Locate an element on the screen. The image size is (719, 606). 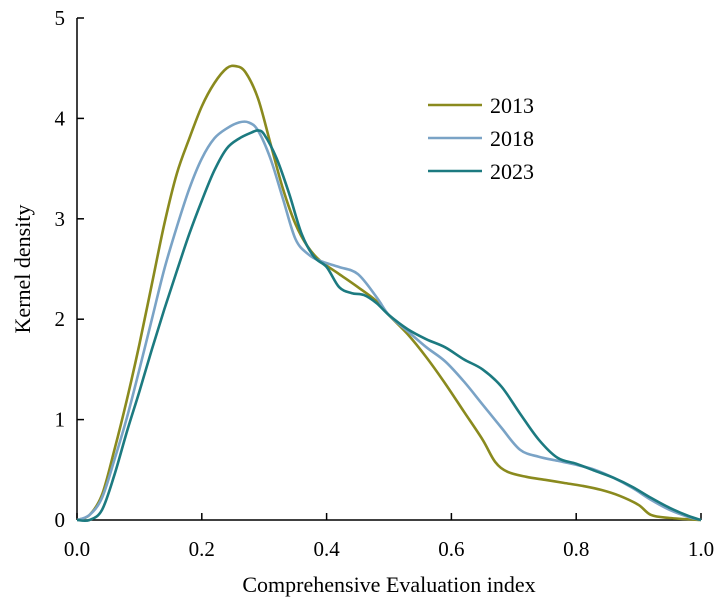
x-tick-label: 0.6 is located at coordinates (451, 549).